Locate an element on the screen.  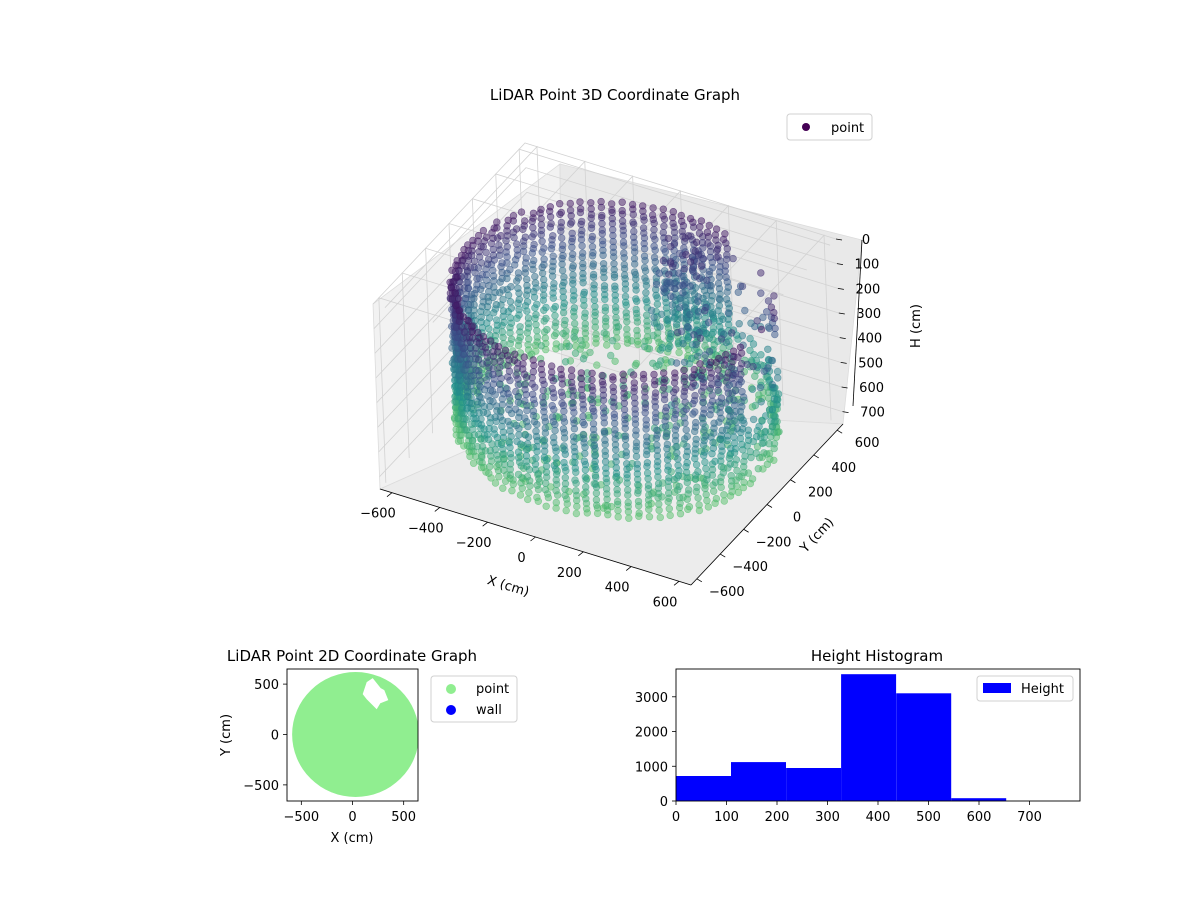
chart3d-ztick-label: 500 is located at coordinates (870, 363).